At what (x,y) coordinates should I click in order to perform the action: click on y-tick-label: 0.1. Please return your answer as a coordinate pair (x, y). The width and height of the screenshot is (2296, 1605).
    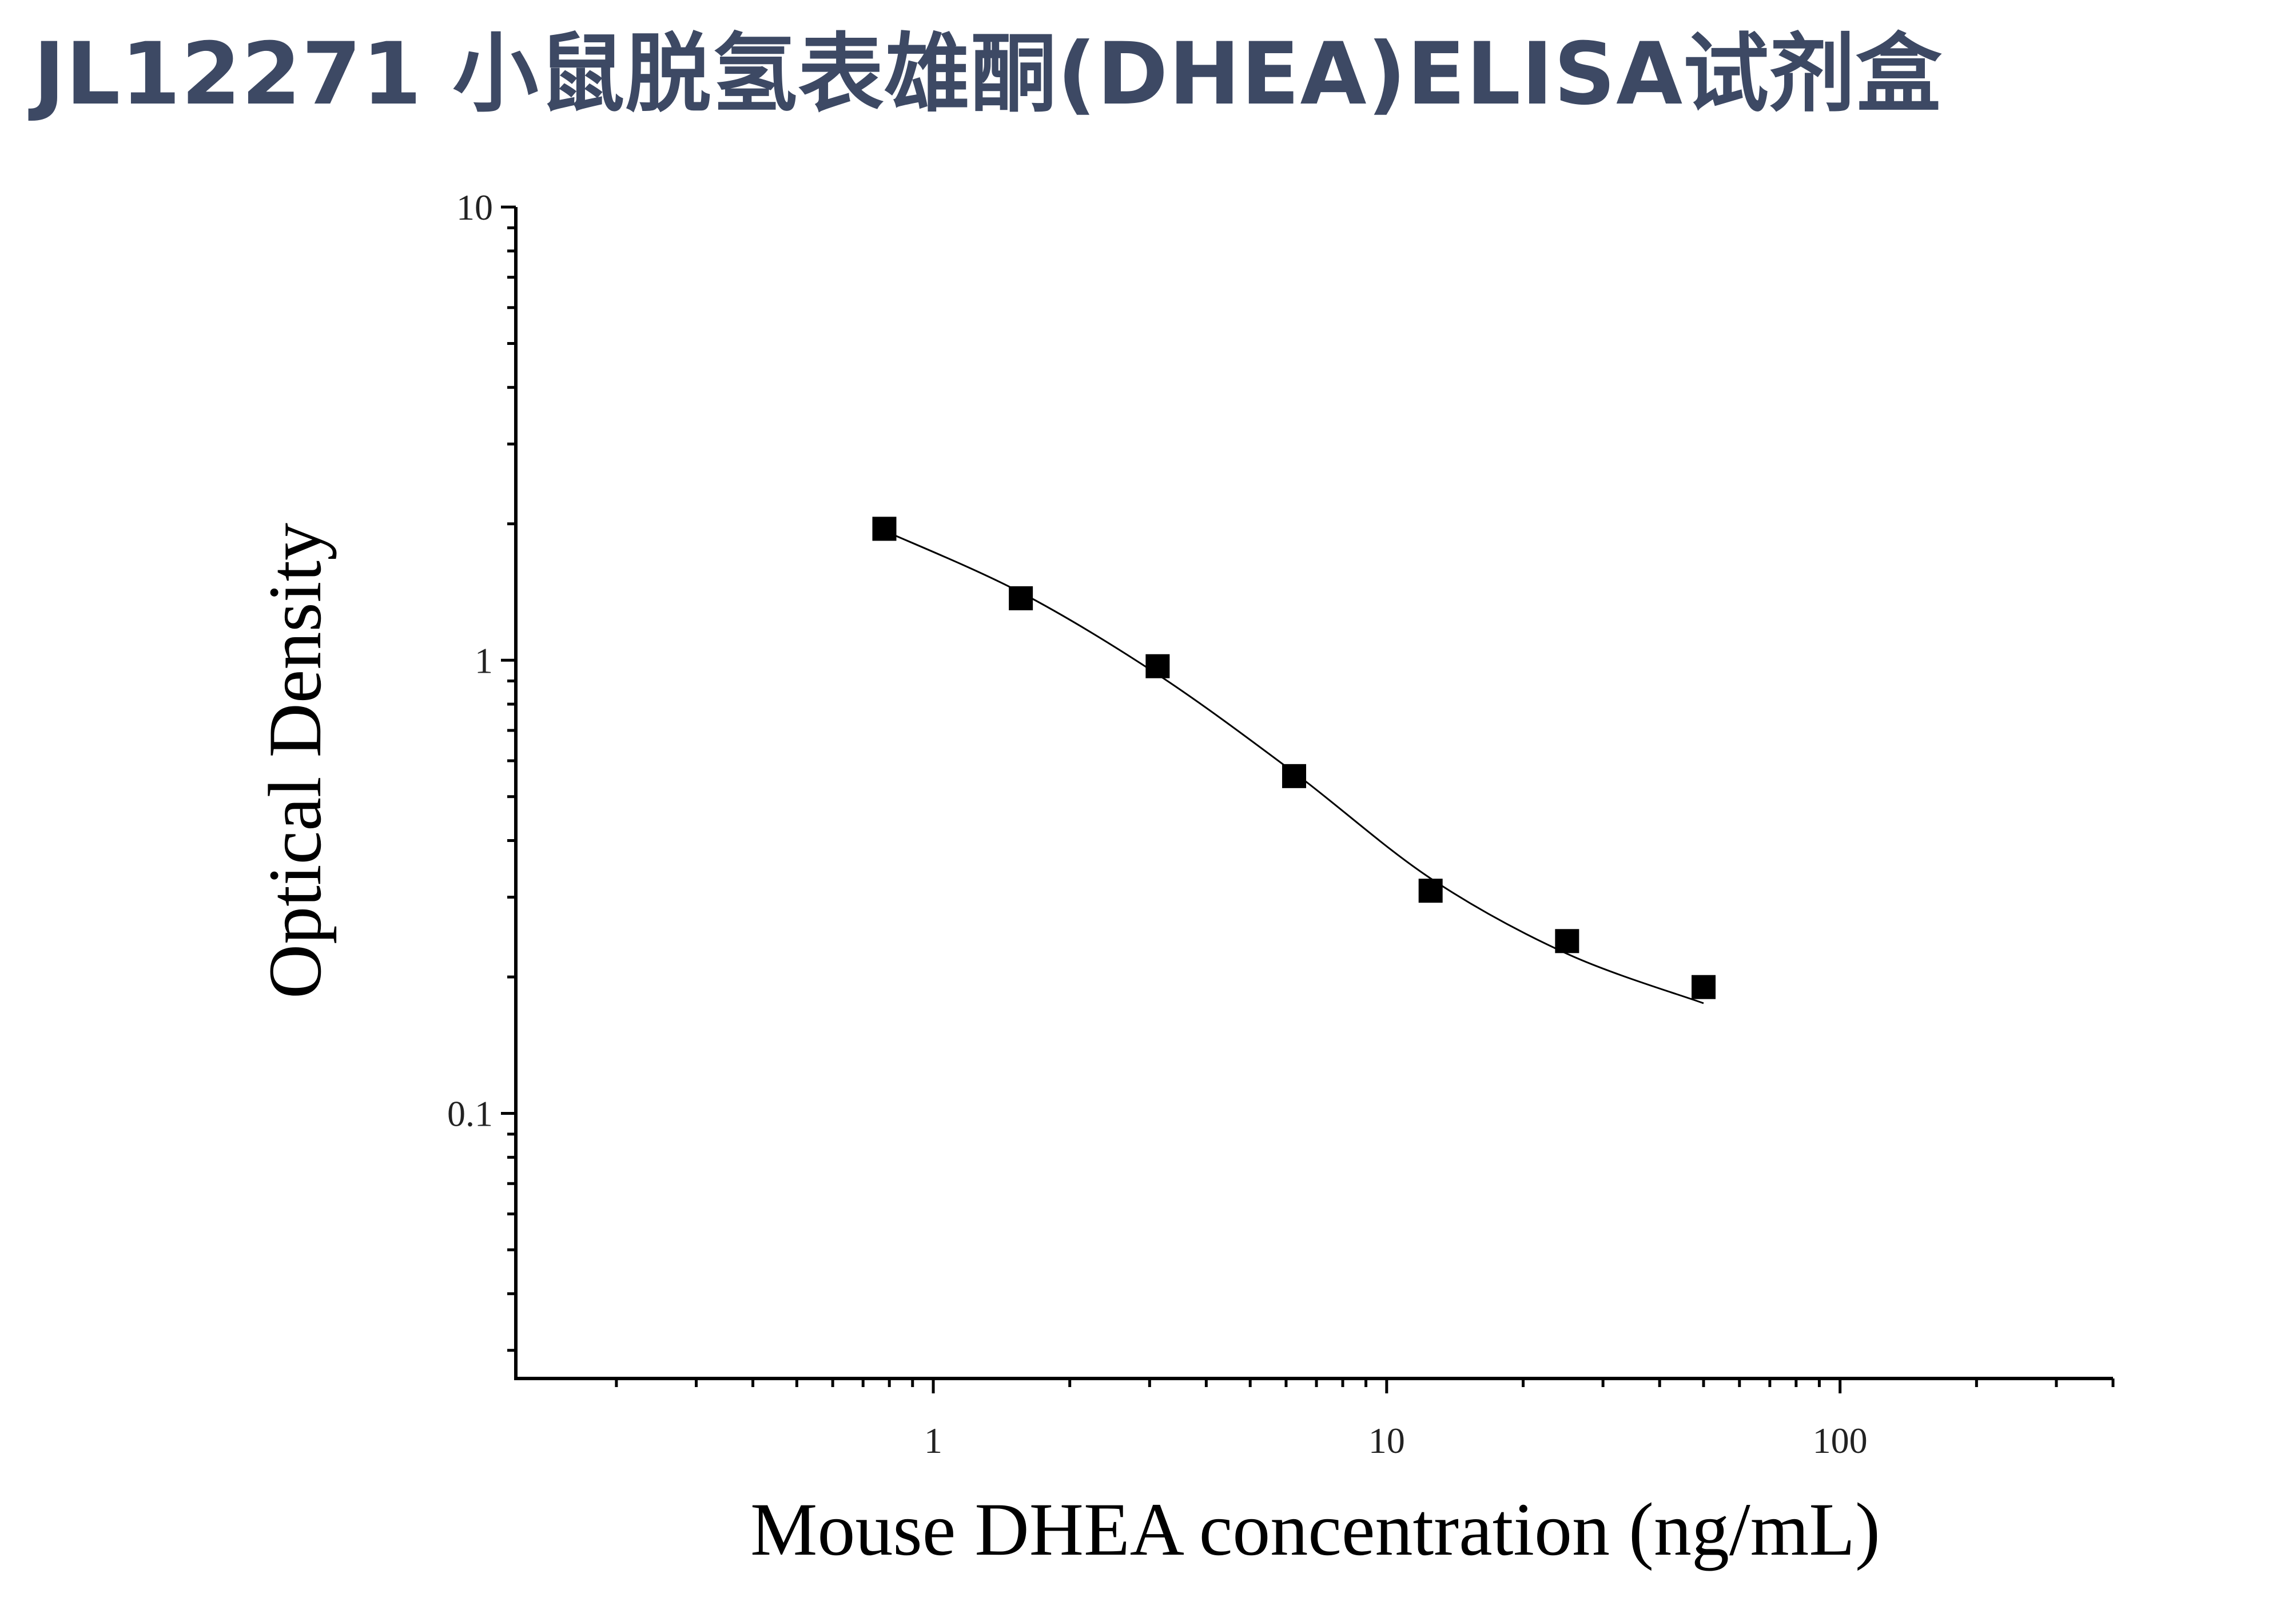
    Looking at the image, I should click on (470, 1114).